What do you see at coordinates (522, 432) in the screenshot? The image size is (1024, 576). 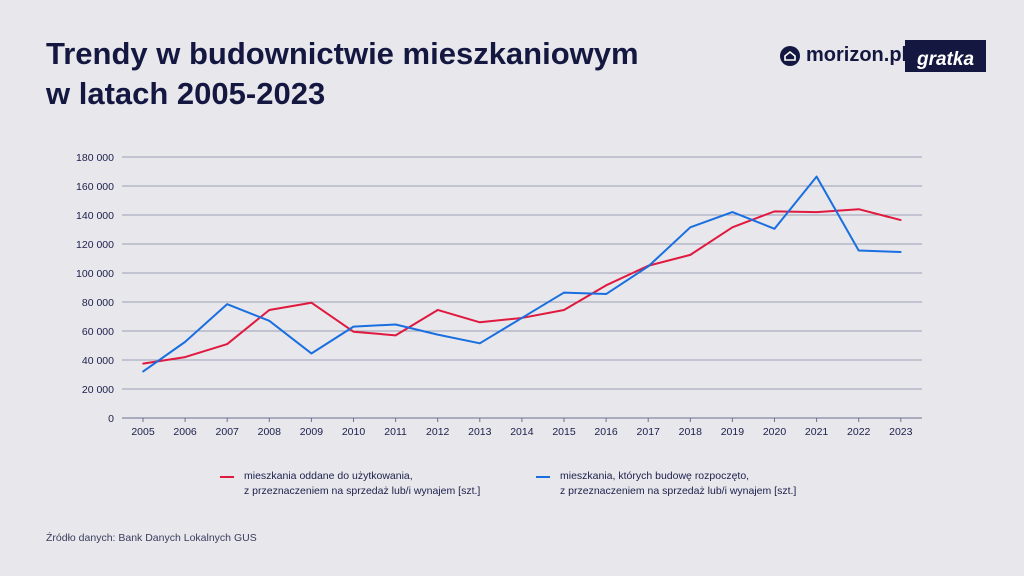 I see `x-tick-label: 2014` at bounding box center [522, 432].